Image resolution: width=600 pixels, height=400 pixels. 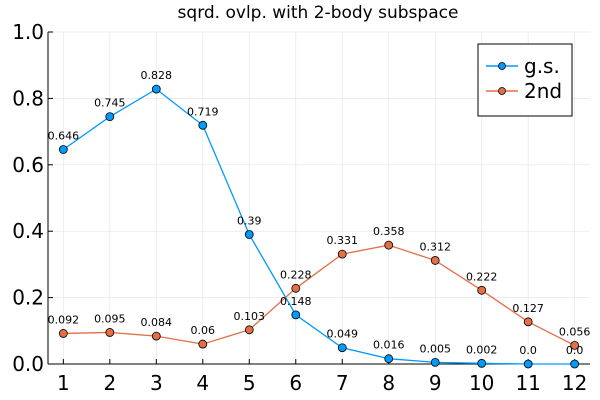 I want to click on data-label: 0.719, so click(x=203, y=111).